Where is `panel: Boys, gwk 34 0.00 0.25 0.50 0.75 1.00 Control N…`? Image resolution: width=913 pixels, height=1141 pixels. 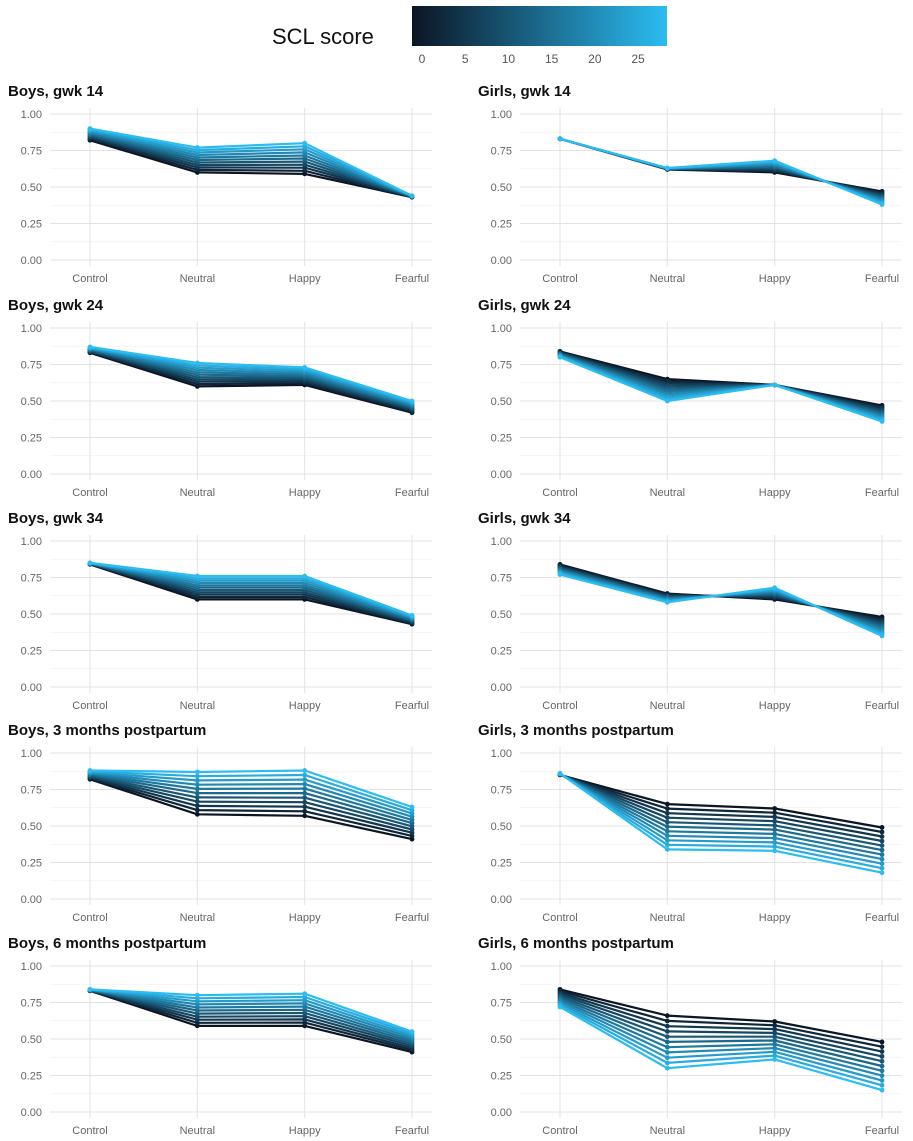 panel: Boys, gwk 34 0.00 0.25 0.50 0.75 1.00 Control N… is located at coordinates (220, 611).